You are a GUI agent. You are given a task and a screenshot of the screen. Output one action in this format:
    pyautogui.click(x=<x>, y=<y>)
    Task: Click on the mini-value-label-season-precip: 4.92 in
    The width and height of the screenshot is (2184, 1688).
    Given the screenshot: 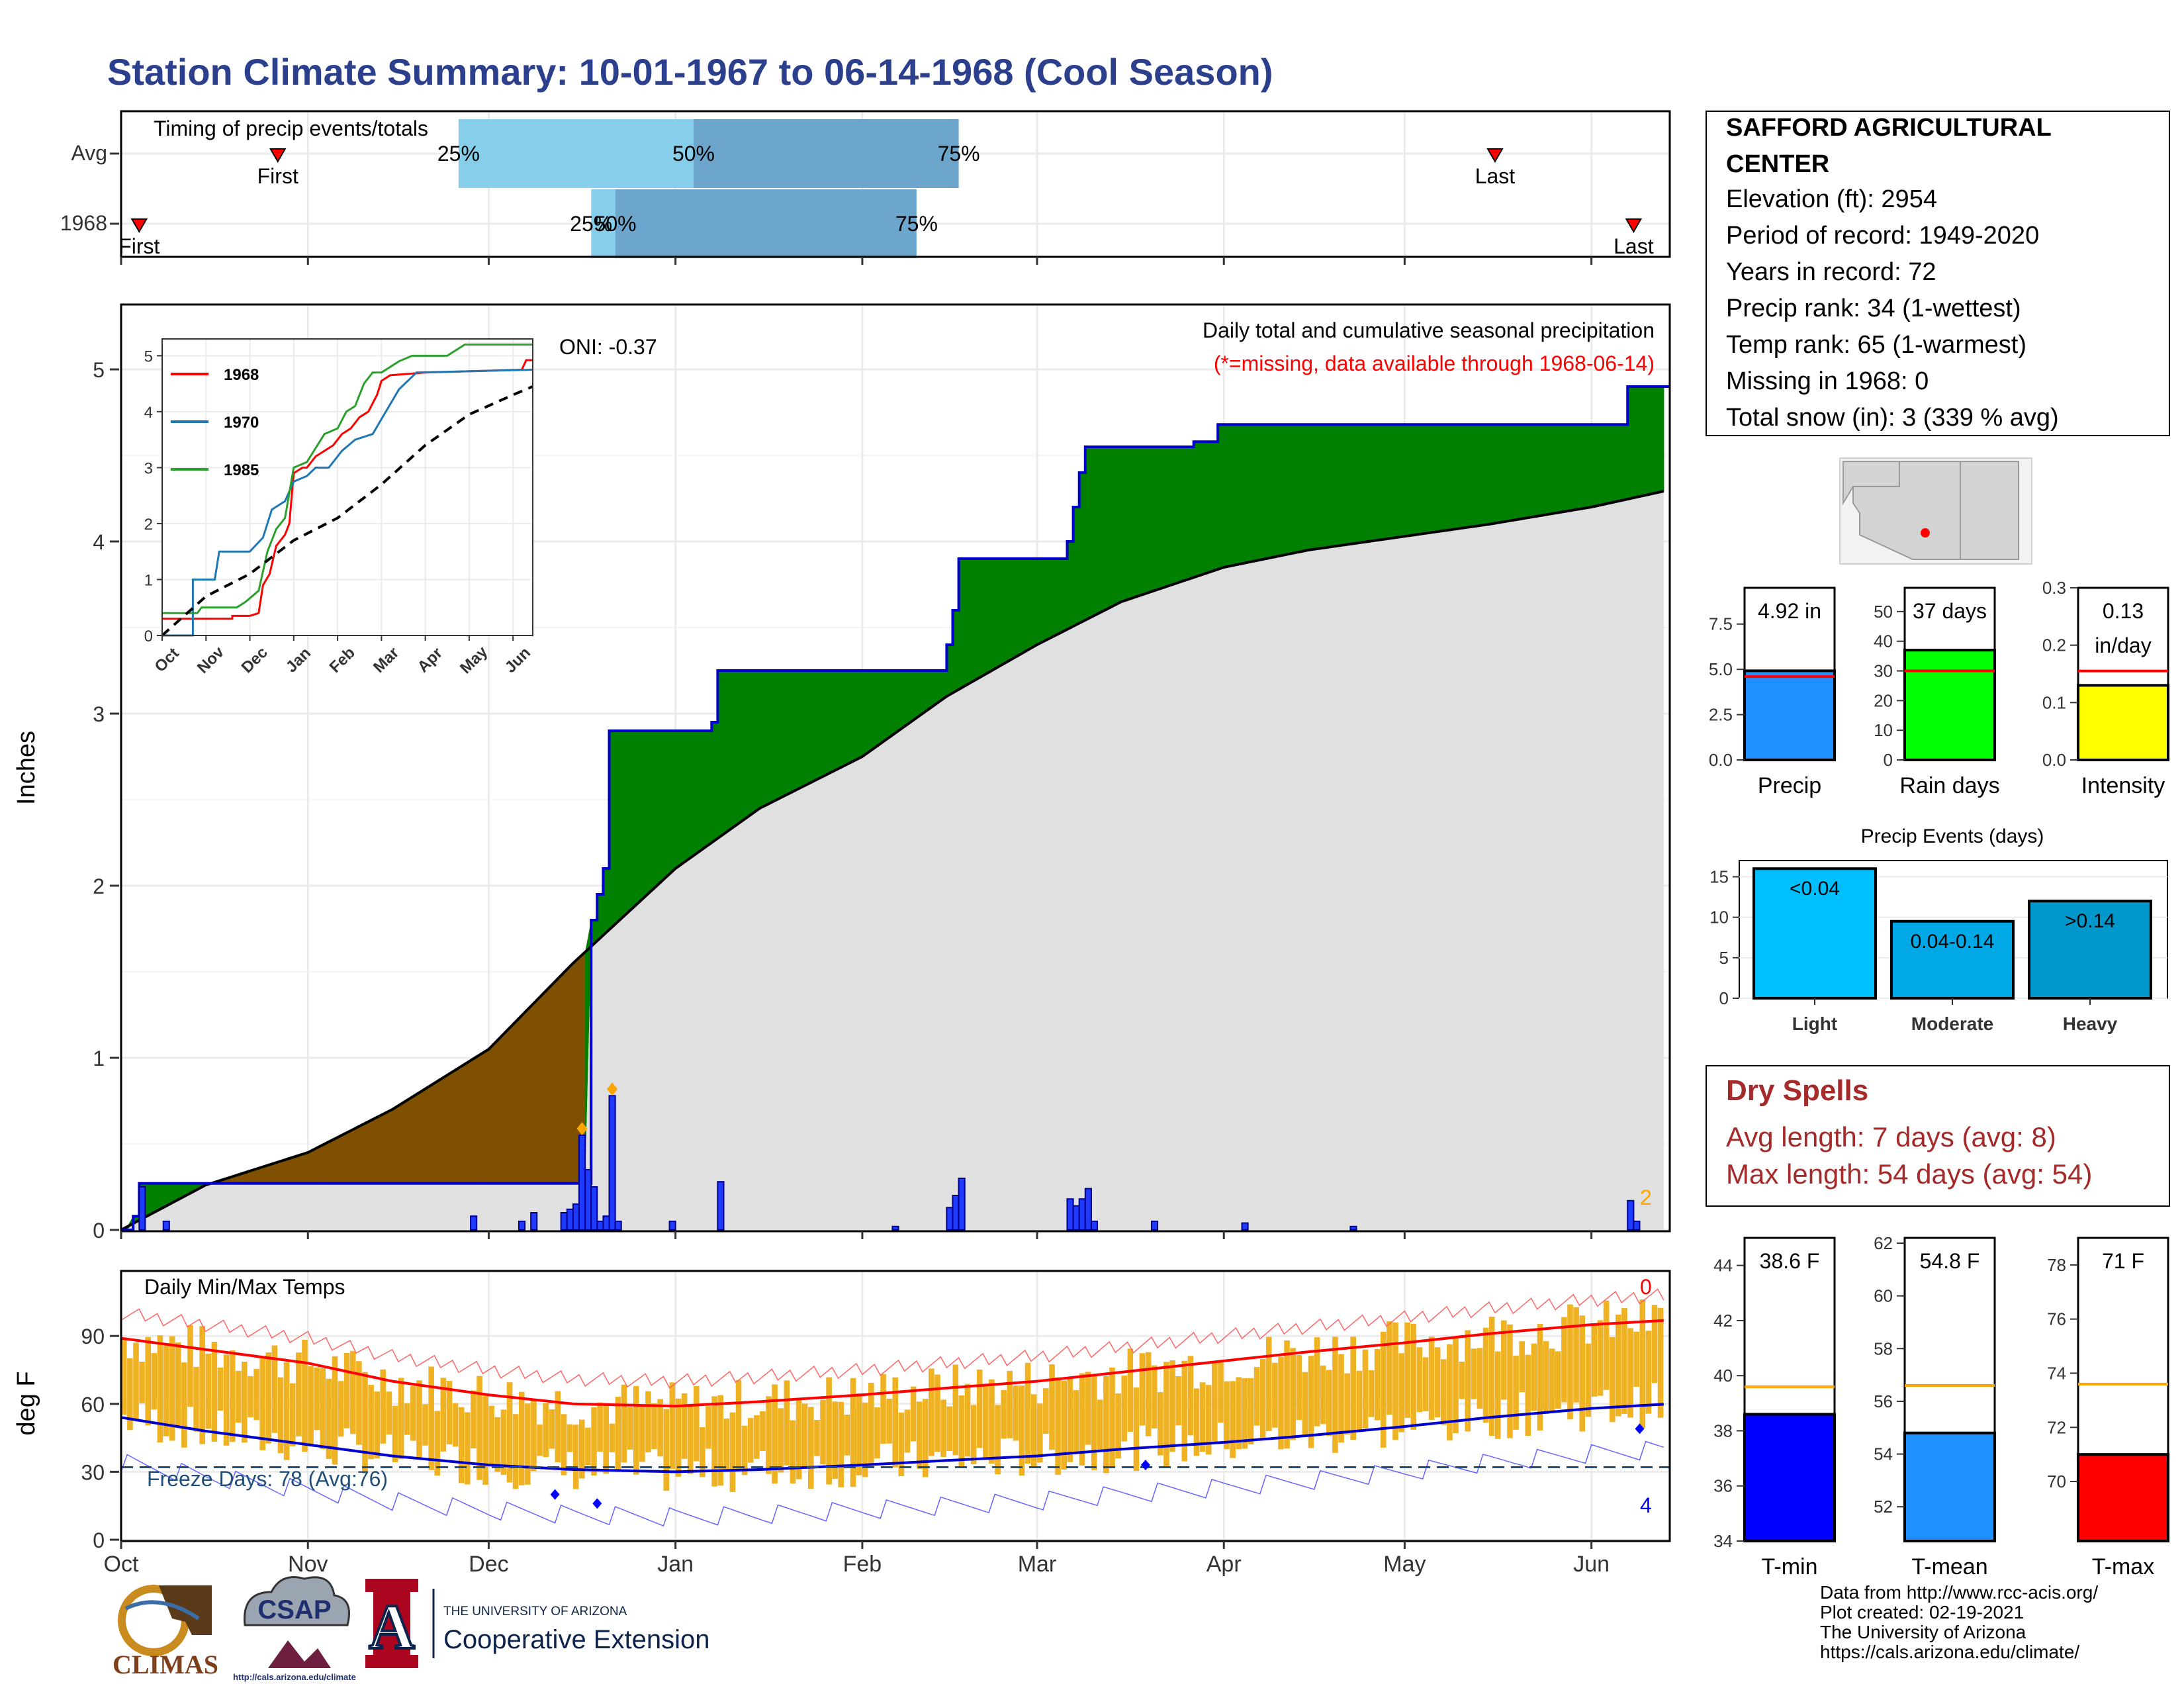 What is the action you would take?
    pyautogui.click(x=1789, y=611)
    